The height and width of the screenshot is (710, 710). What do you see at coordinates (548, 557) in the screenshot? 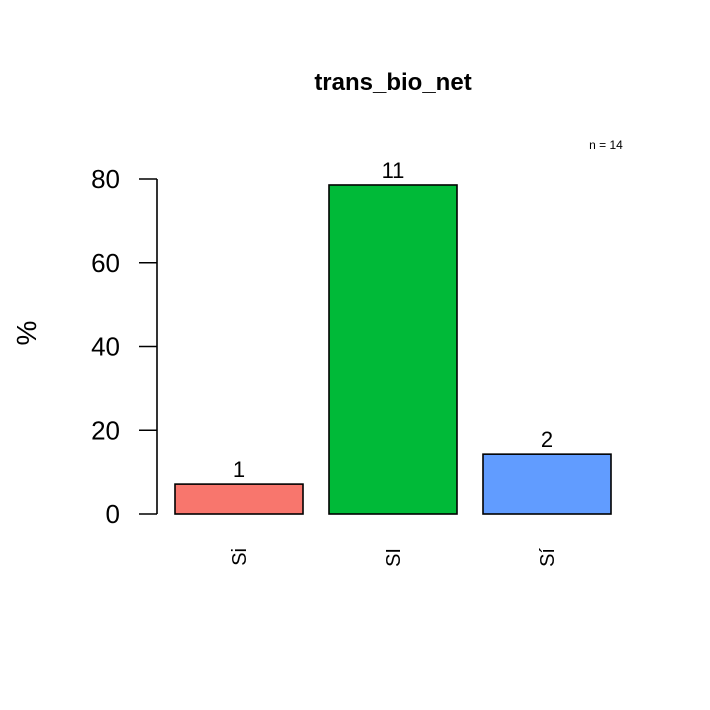
I see `x-tick-label: Sí` at bounding box center [548, 557].